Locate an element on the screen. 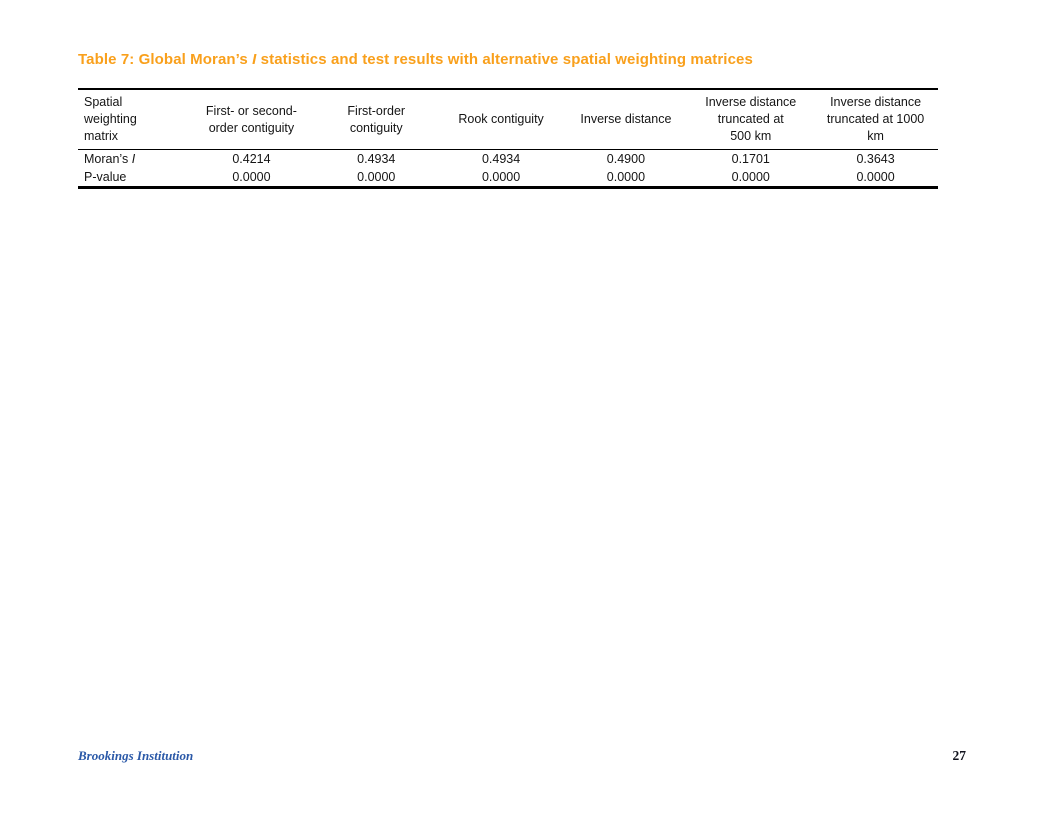  header-inverse-distance: Inverse distance is located at coordinates (626, 119).